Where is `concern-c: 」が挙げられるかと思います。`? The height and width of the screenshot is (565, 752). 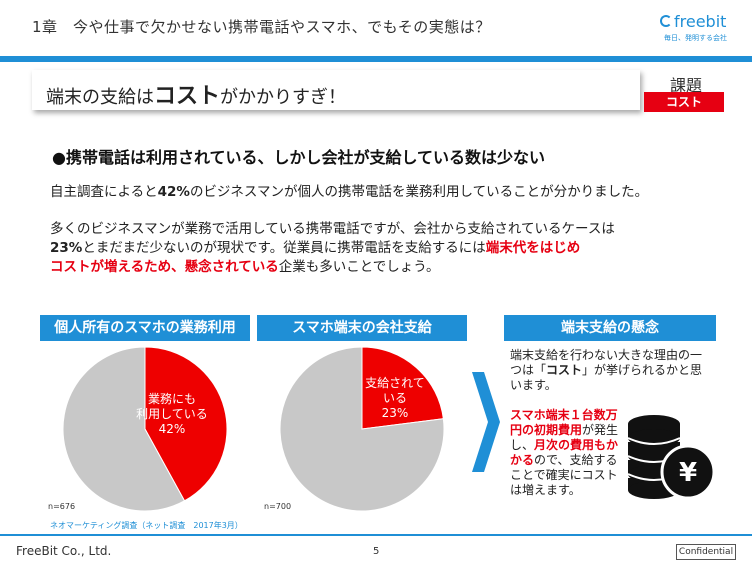
concern-c: 」が挙げられるかと思います。 is located at coordinates (606, 377).